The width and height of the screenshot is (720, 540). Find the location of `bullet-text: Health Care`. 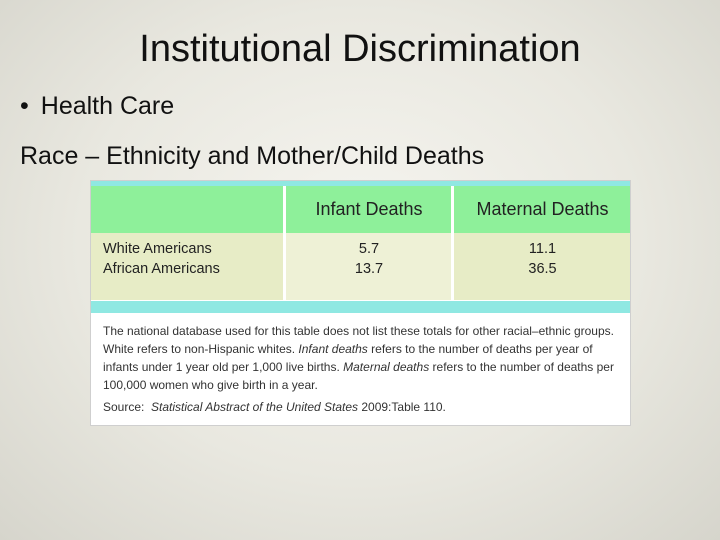

bullet-text: Health Care is located at coordinates (107, 106).